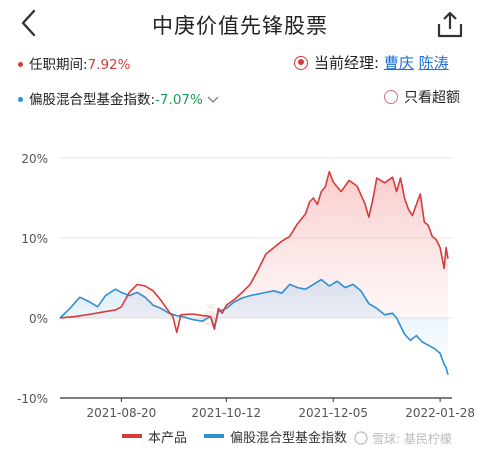  I want to click on tenure-value: 7.92%, so click(109, 65).